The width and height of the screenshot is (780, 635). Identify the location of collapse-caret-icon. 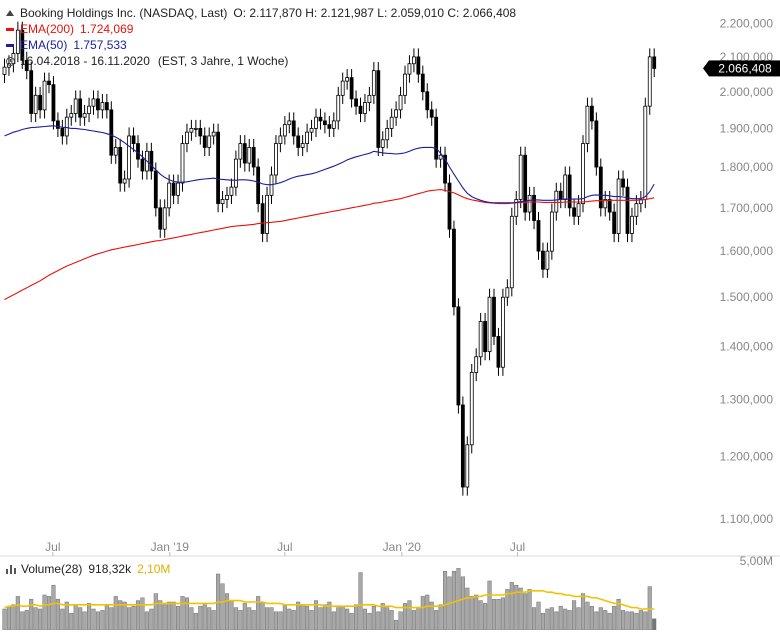
(10, 13).